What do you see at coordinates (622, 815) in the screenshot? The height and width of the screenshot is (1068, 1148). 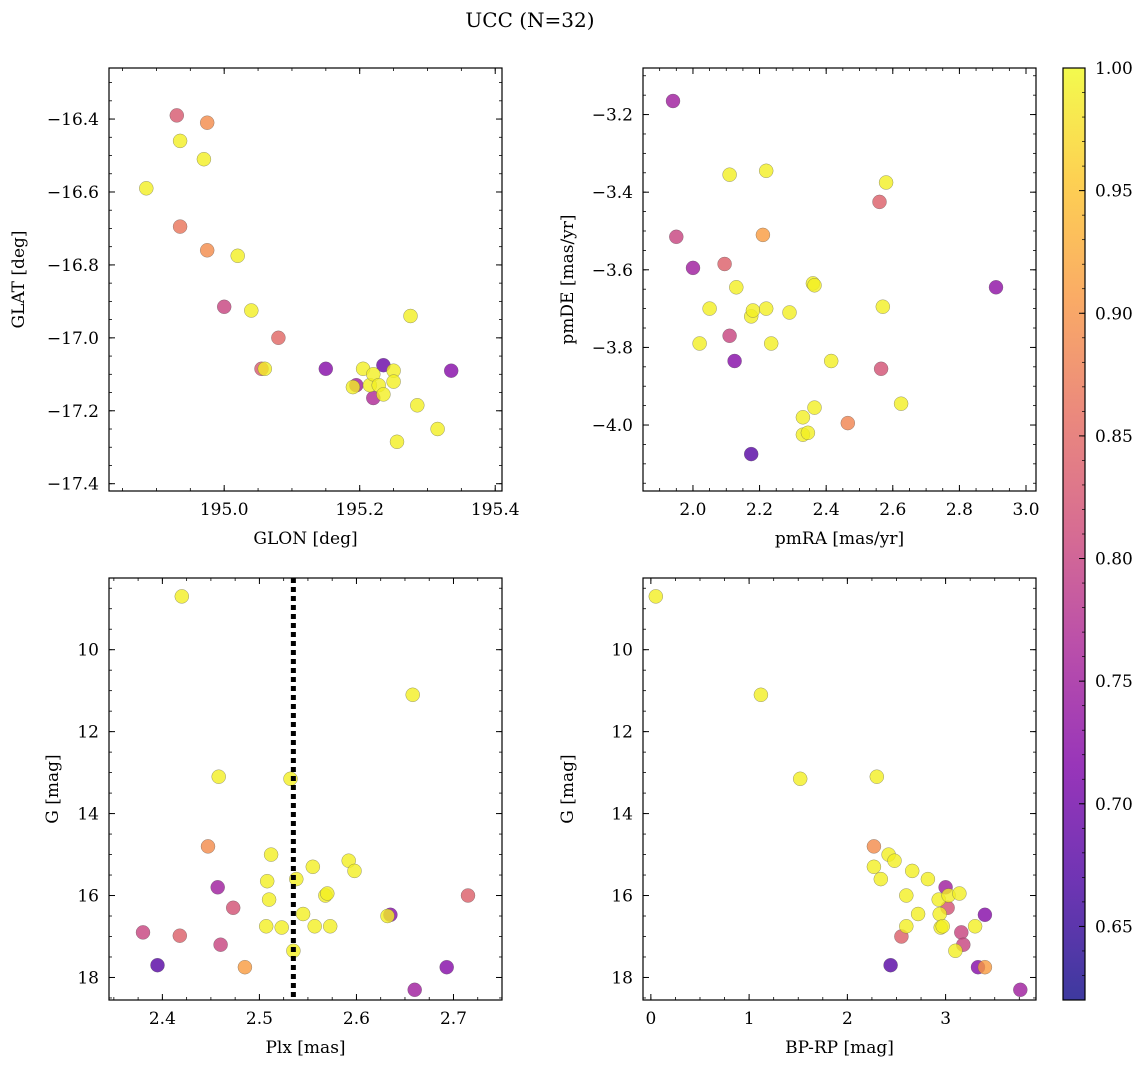 I see `y-tick-label: 14` at bounding box center [622, 815].